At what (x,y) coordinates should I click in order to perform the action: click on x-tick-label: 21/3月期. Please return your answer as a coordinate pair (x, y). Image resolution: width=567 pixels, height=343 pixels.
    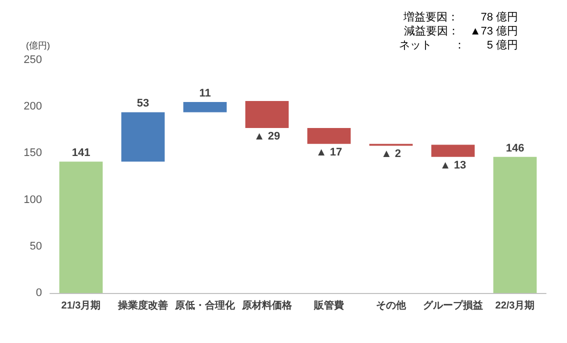
    Looking at the image, I should click on (81, 306).